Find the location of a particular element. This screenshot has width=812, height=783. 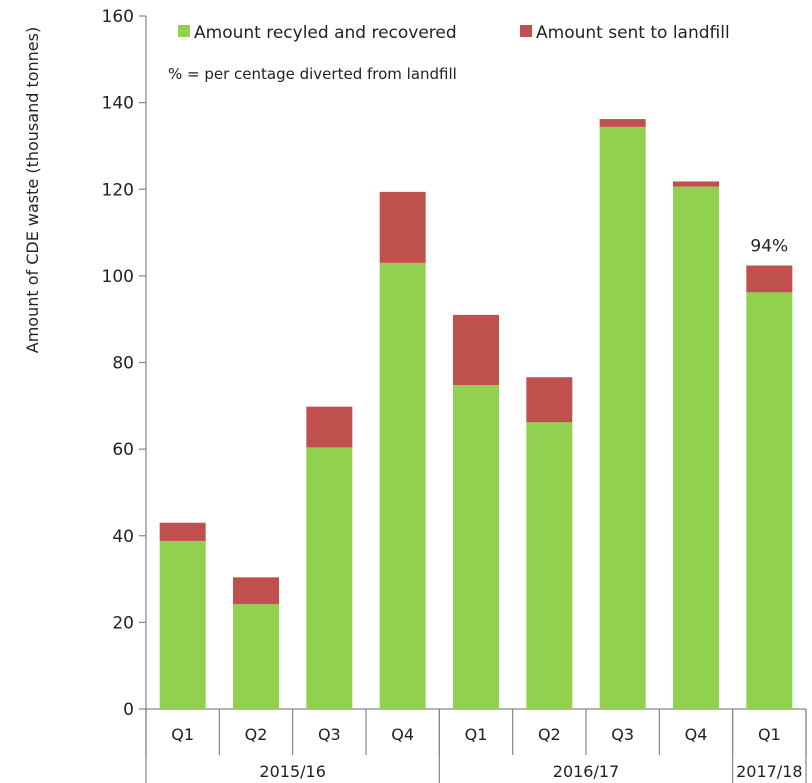

y-tick-label: 120 is located at coordinates (118, 190).